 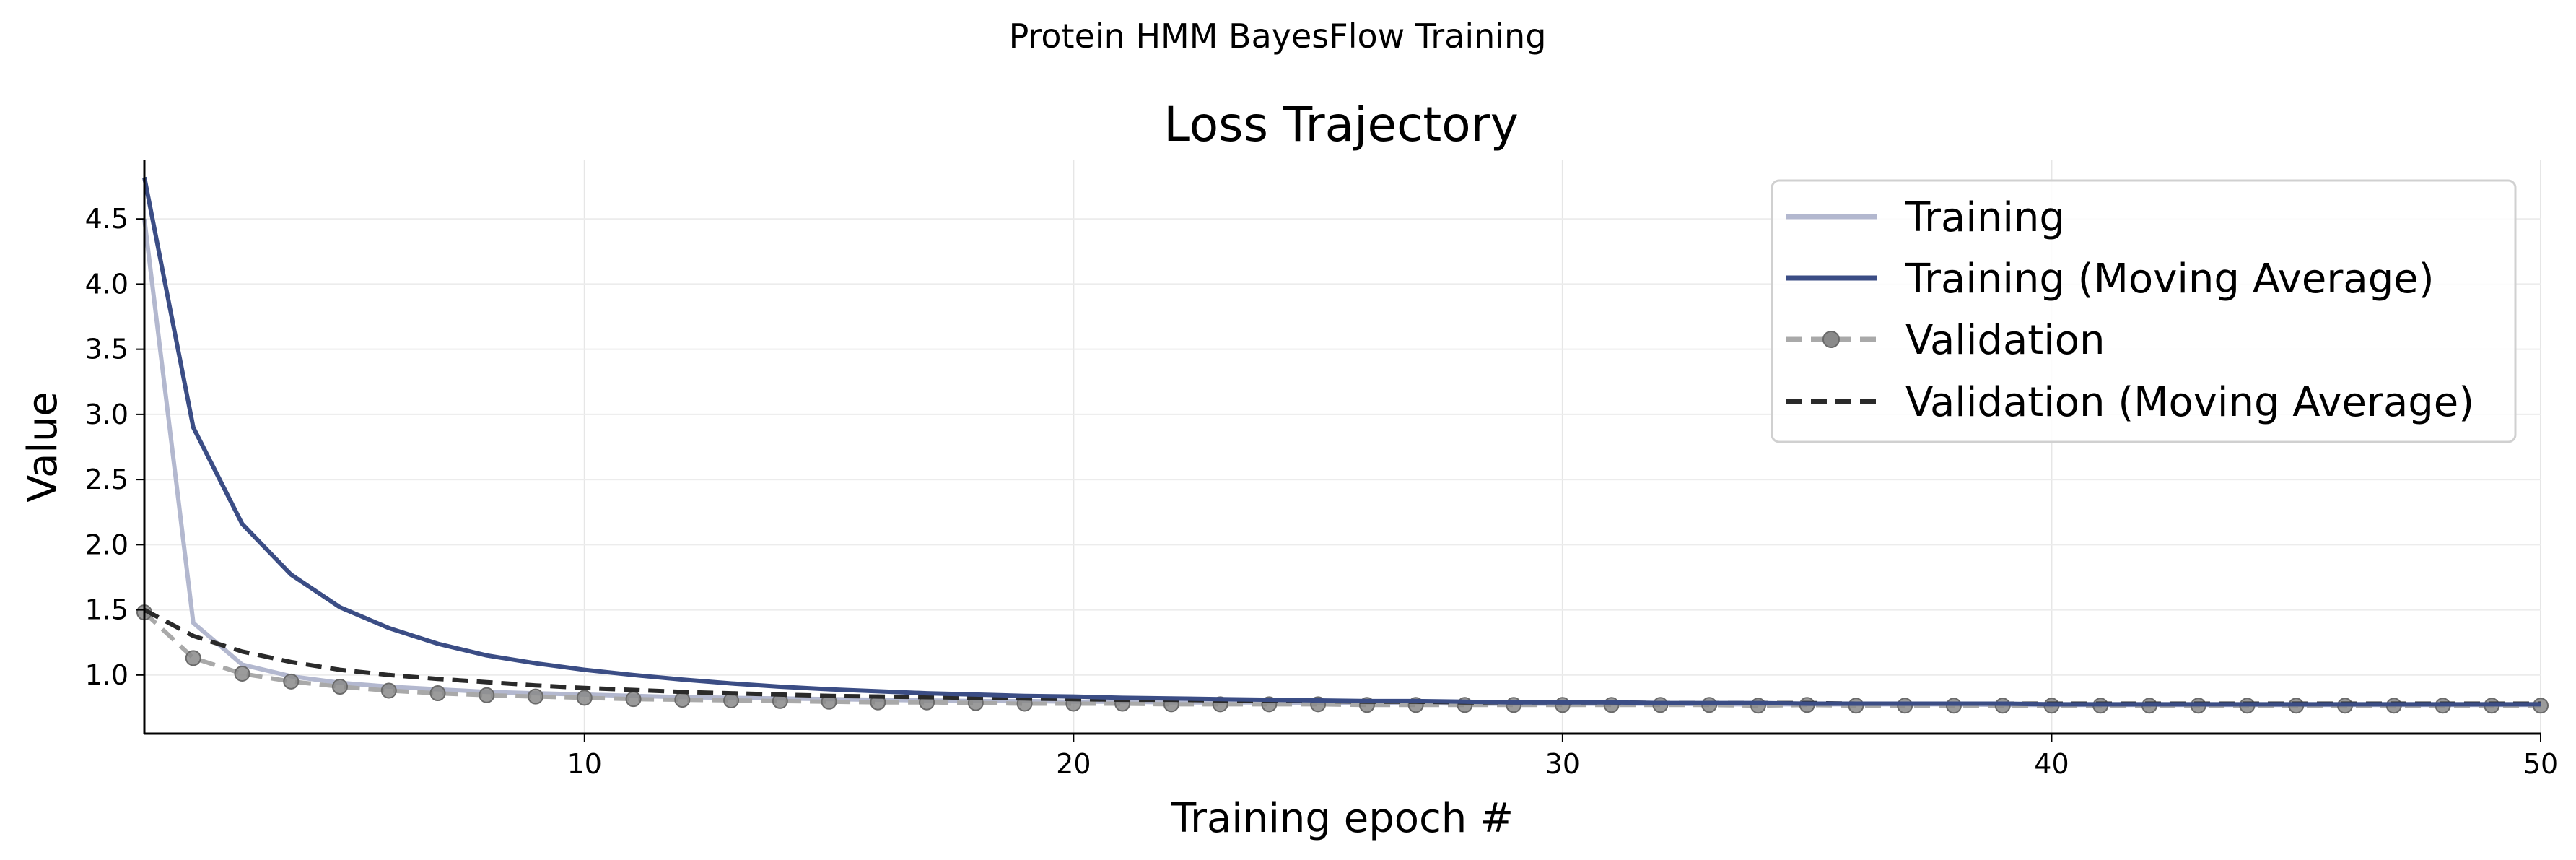 I want to click on y-ticks: 1.0 1.5 2.0 2.5 3.0 3.5 4.0 4.5, so click(x=114, y=447).